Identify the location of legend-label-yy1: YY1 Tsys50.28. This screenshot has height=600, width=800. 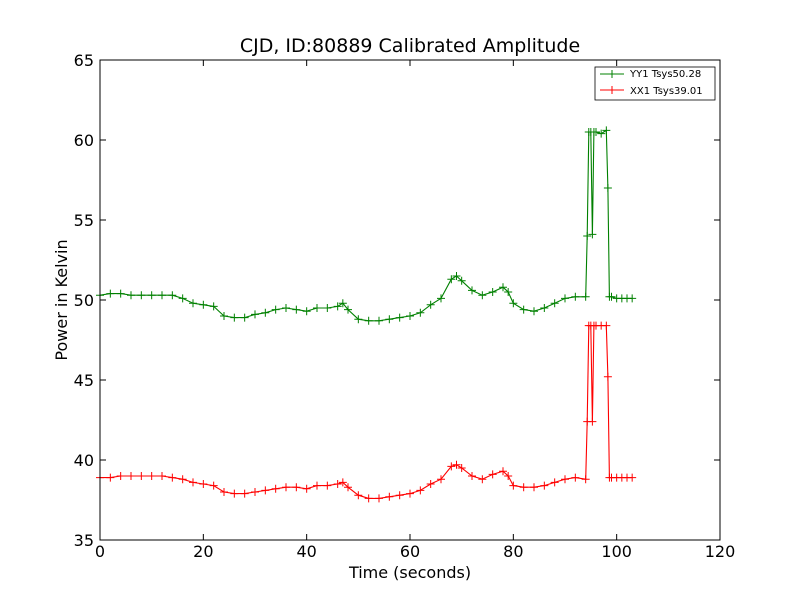
(665, 74).